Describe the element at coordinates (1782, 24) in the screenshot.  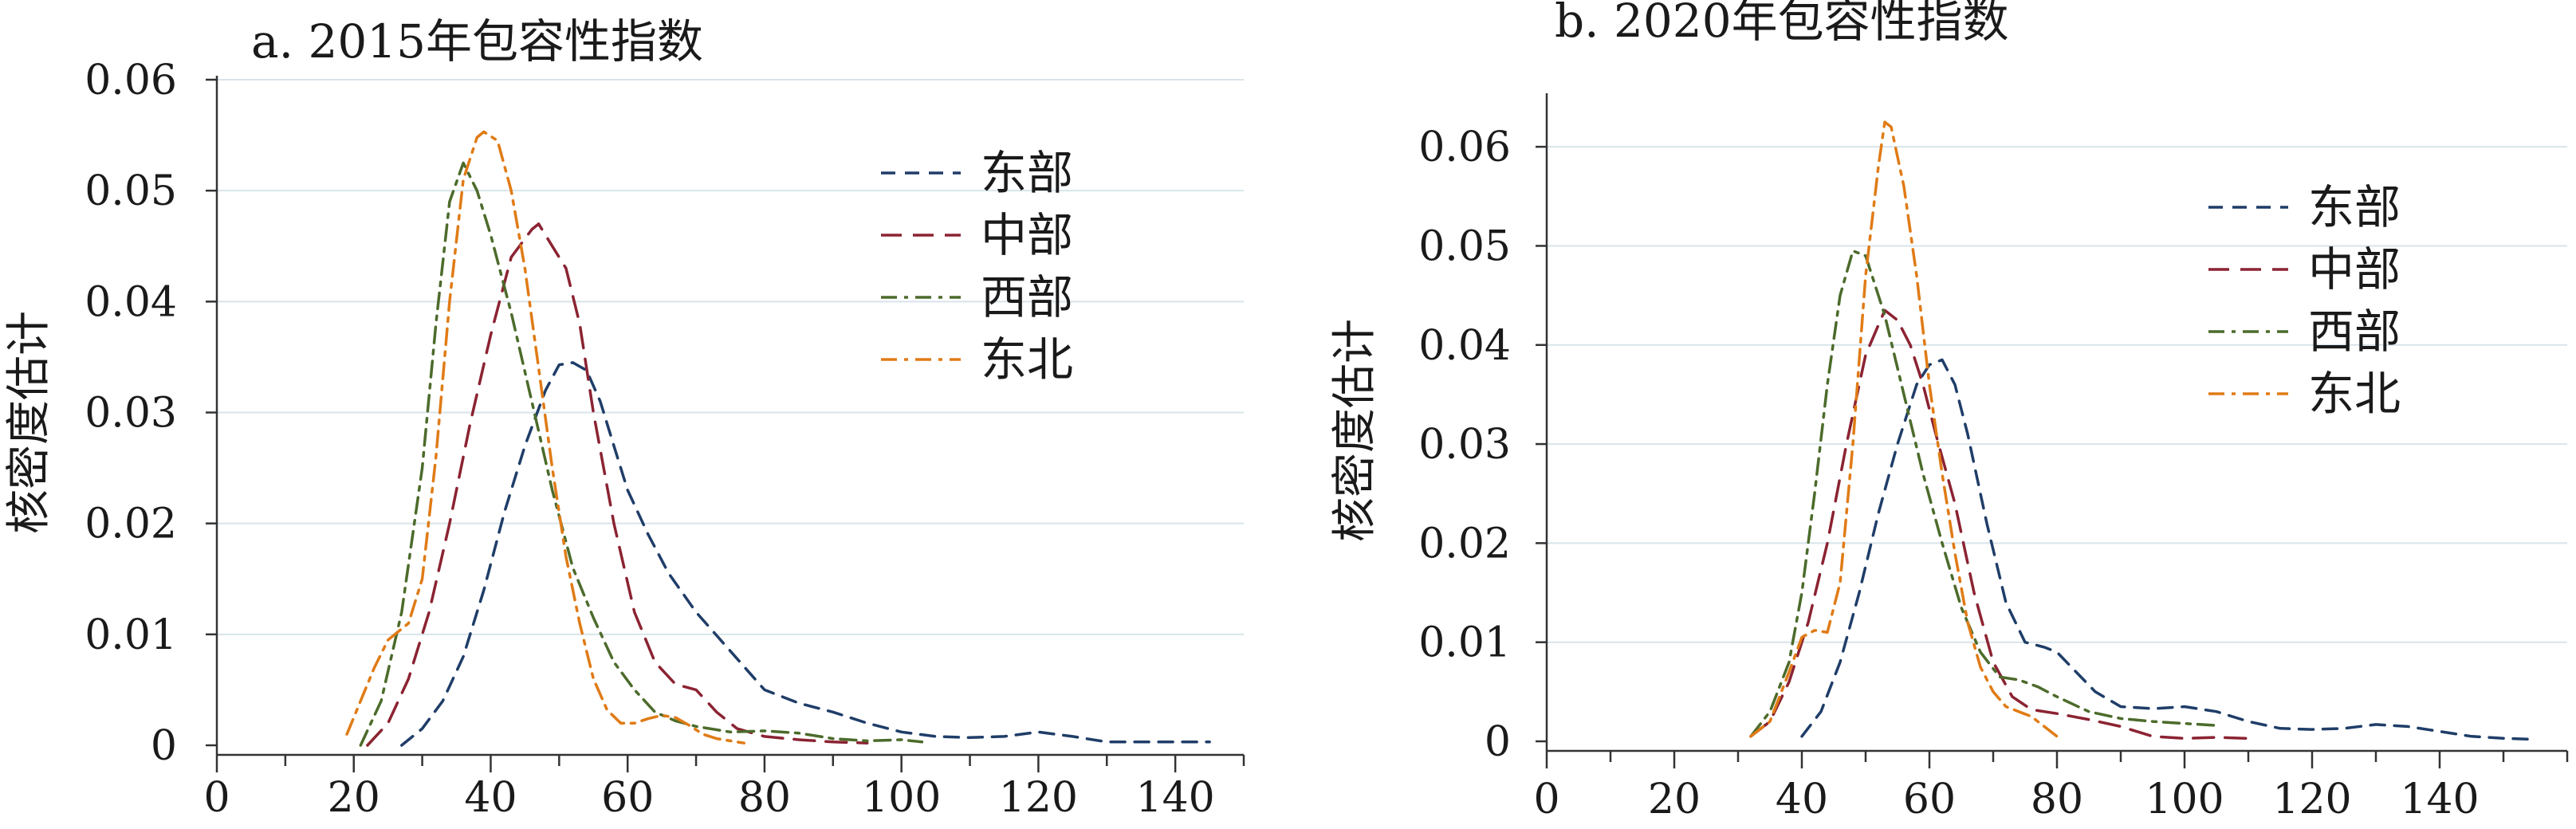
I see `panel-b-title: b. 2020年包容性指数` at that location.